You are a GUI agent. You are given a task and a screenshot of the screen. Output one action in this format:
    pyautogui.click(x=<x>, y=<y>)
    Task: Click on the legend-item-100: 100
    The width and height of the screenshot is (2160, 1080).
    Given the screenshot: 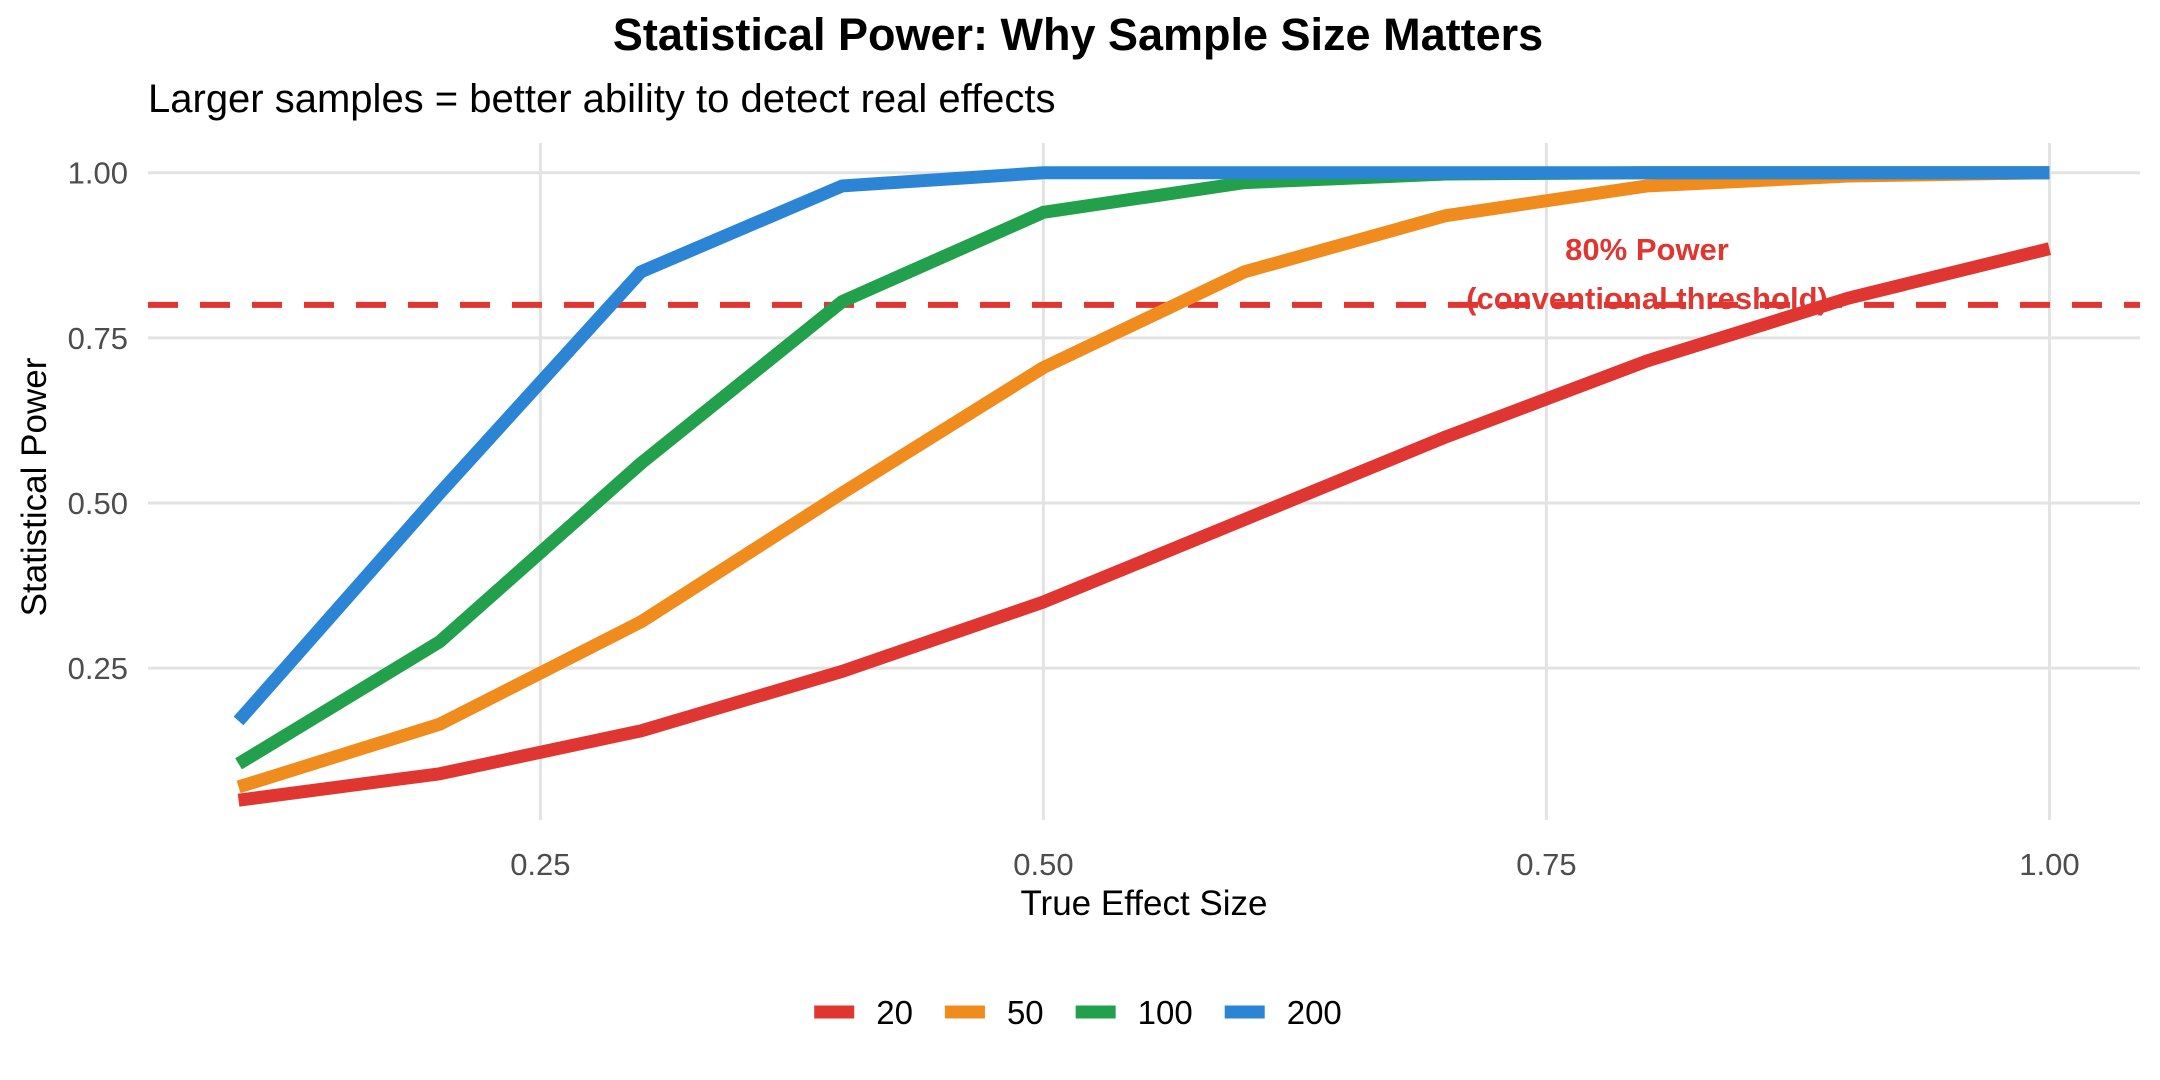 What is the action you would take?
    pyautogui.click(x=1134, y=1012)
    